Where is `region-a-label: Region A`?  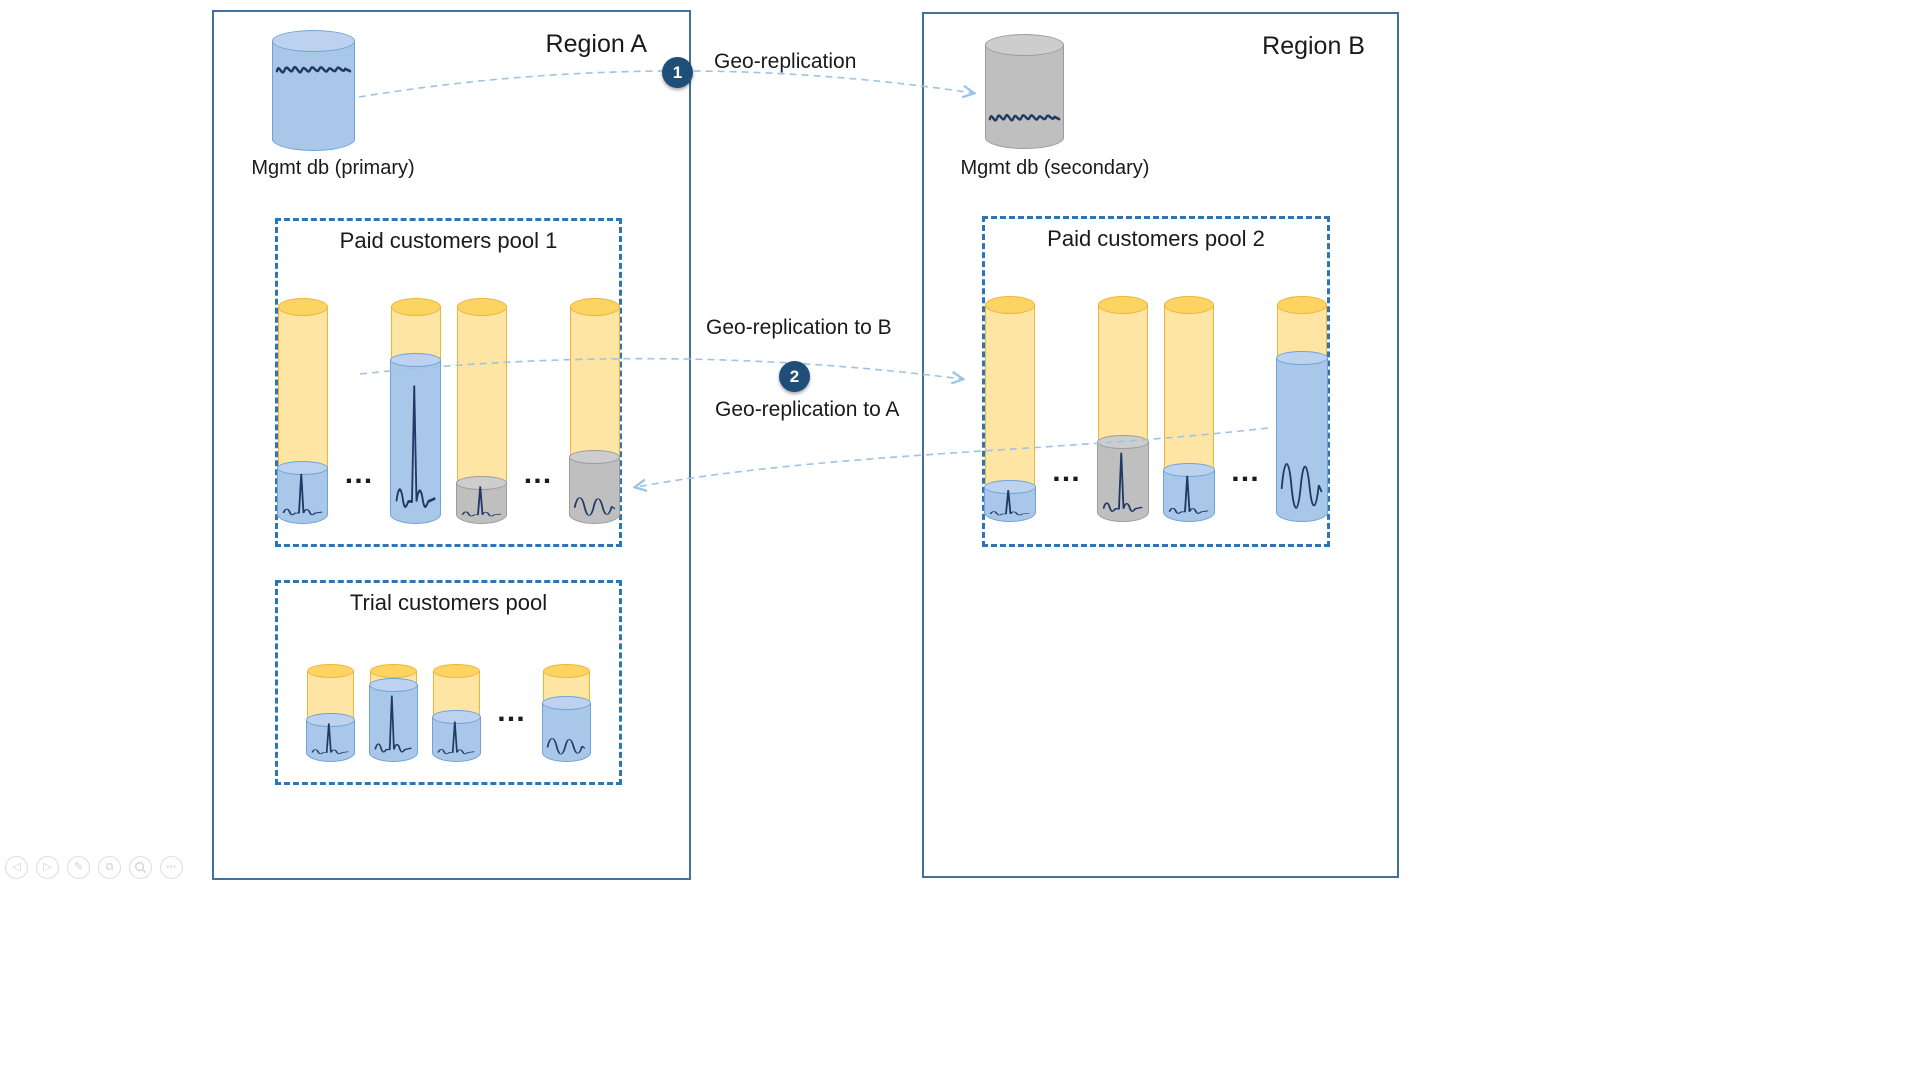 region-a-label: Region A is located at coordinates (596, 44).